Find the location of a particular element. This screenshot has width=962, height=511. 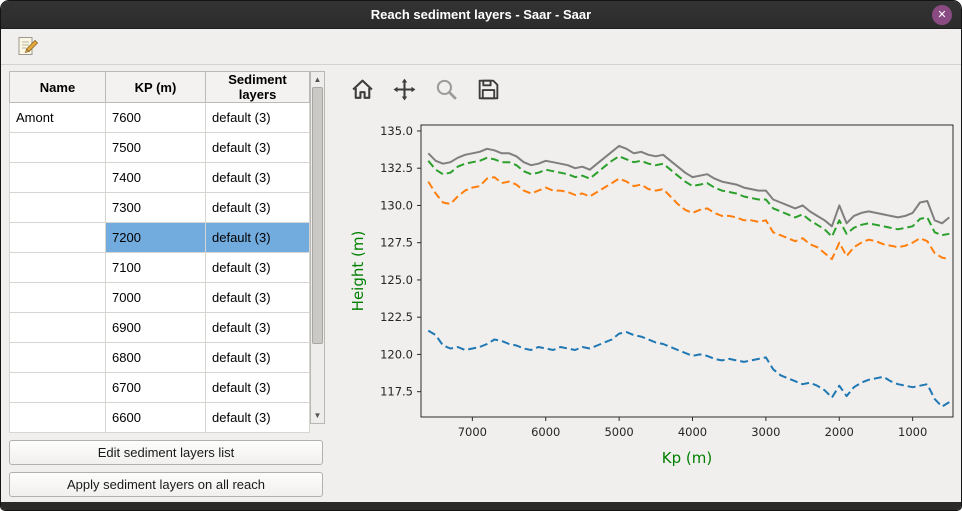

svg-text: 4000 is located at coordinates (692, 432).